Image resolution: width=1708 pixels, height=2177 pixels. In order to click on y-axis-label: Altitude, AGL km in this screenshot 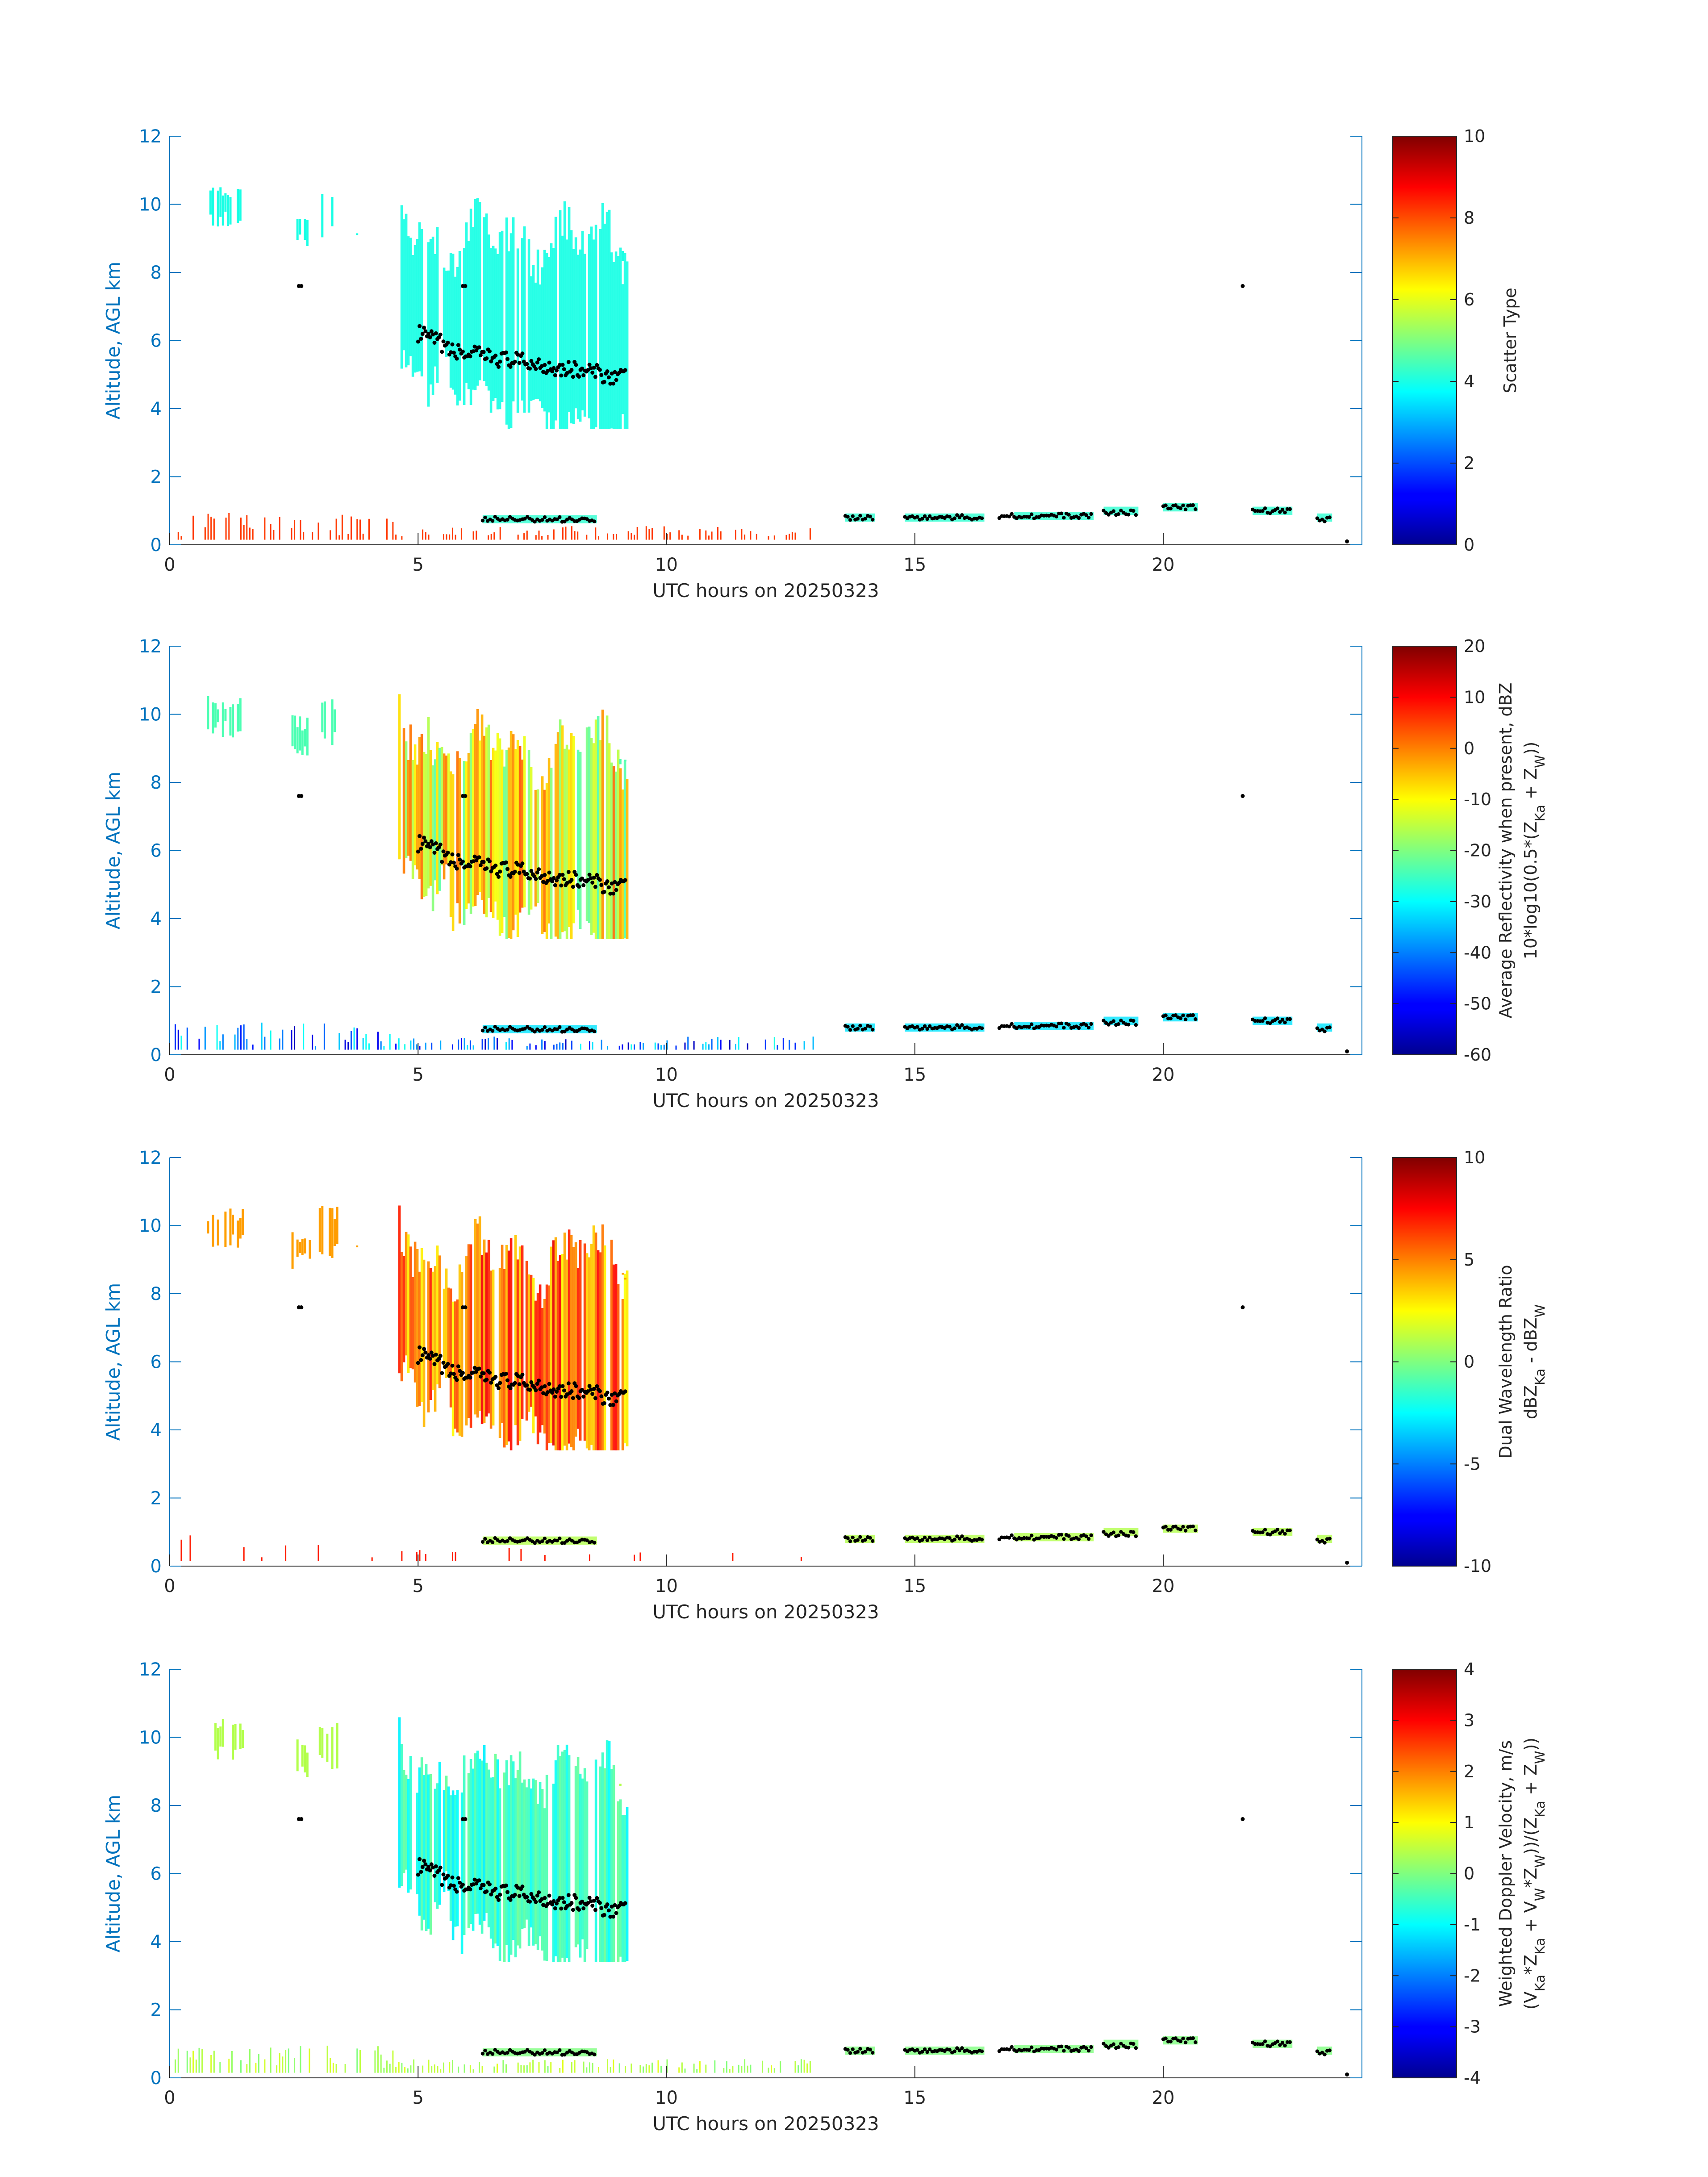, I will do `click(113, 850)`.